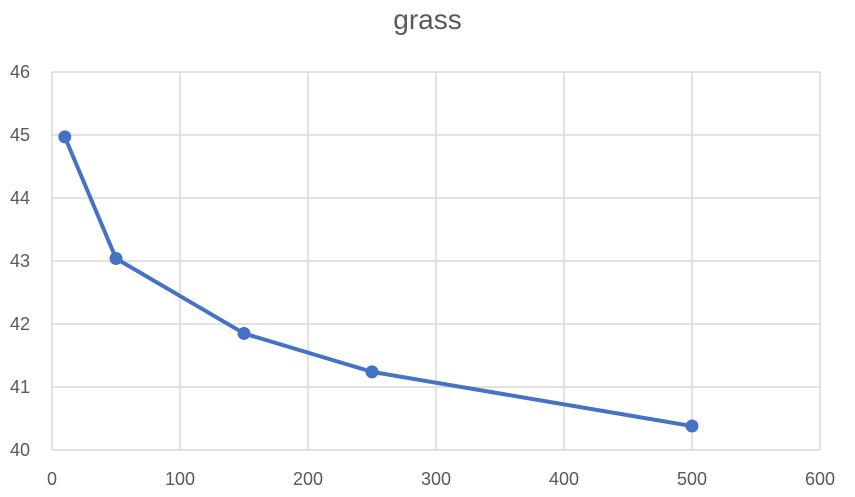  I want to click on y-tick-label: 43, so click(20, 261).